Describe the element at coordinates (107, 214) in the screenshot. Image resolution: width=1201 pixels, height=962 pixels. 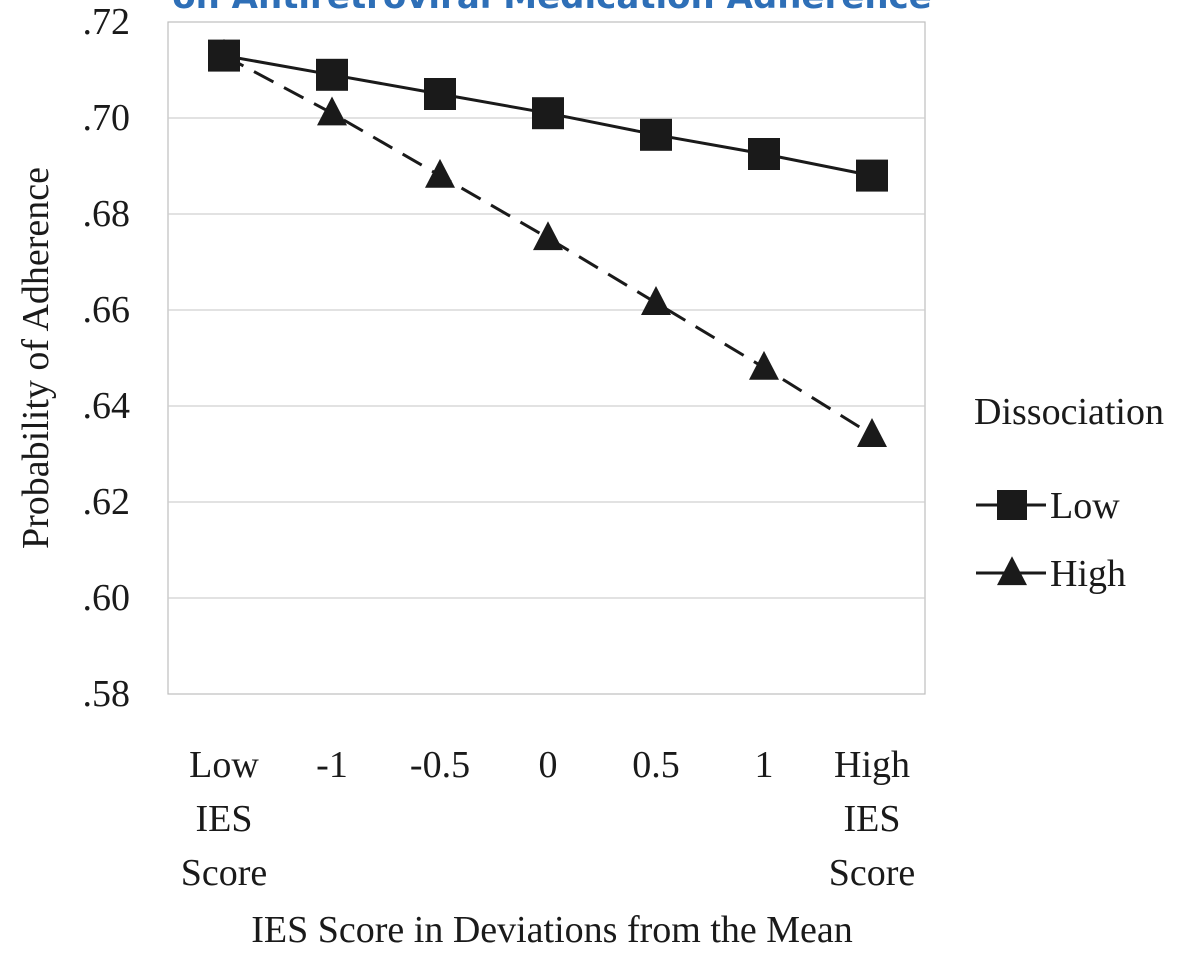
I see `y-tick-label: .68` at that location.